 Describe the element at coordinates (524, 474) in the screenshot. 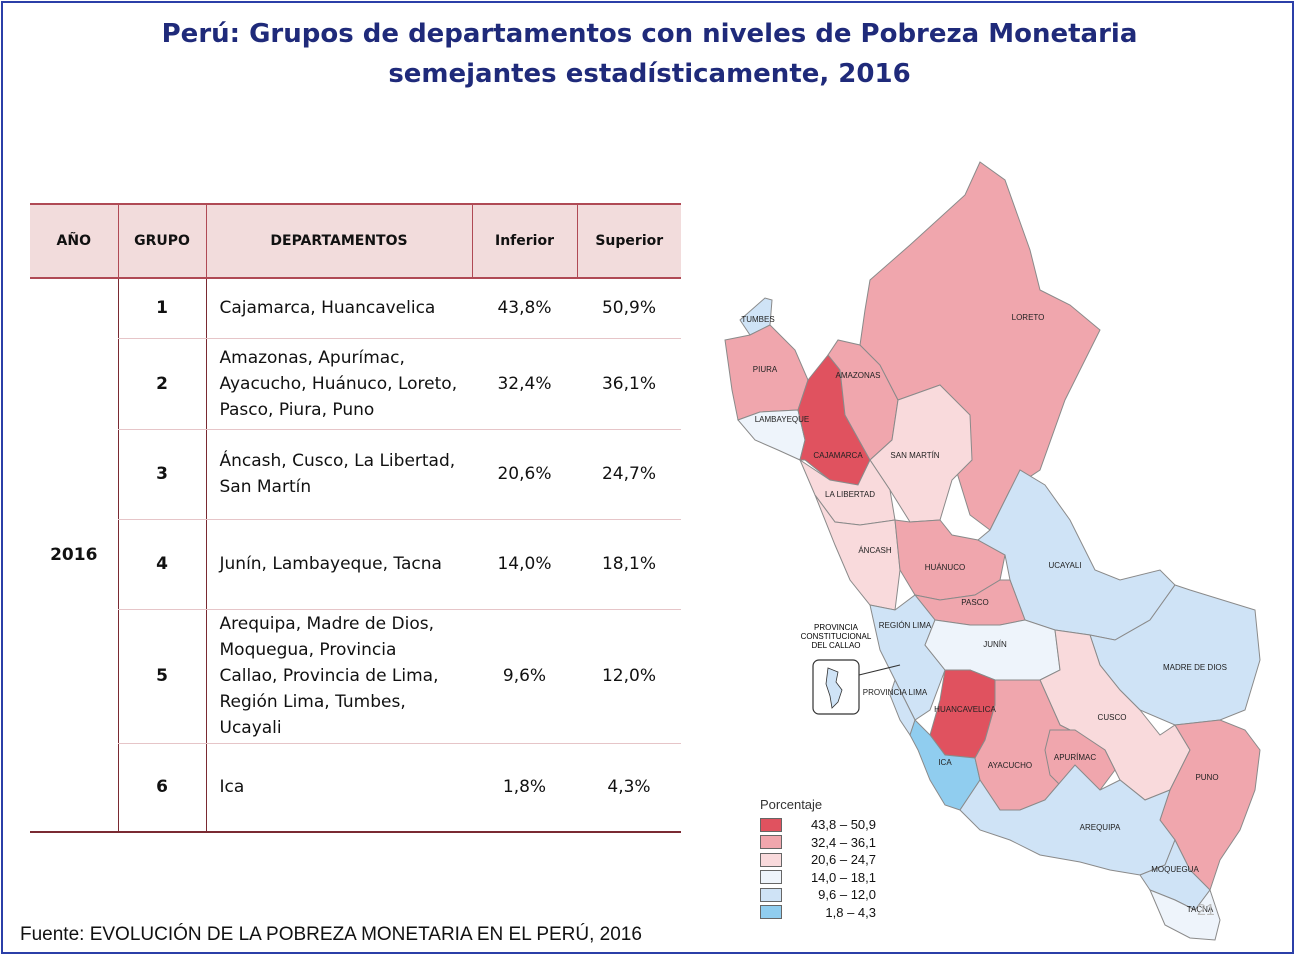

I see `inferior-cell: 20,6%` at that location.